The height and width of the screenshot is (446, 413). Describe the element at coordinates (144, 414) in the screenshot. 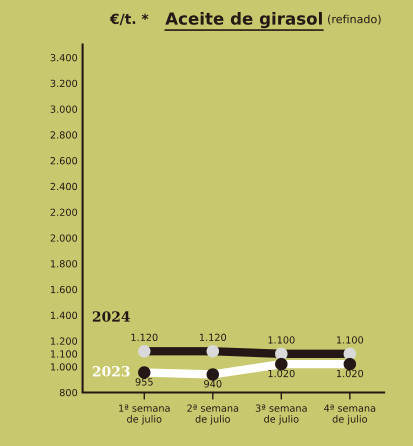

I see `x-tick-label: 1ª semana de julio` at that location.